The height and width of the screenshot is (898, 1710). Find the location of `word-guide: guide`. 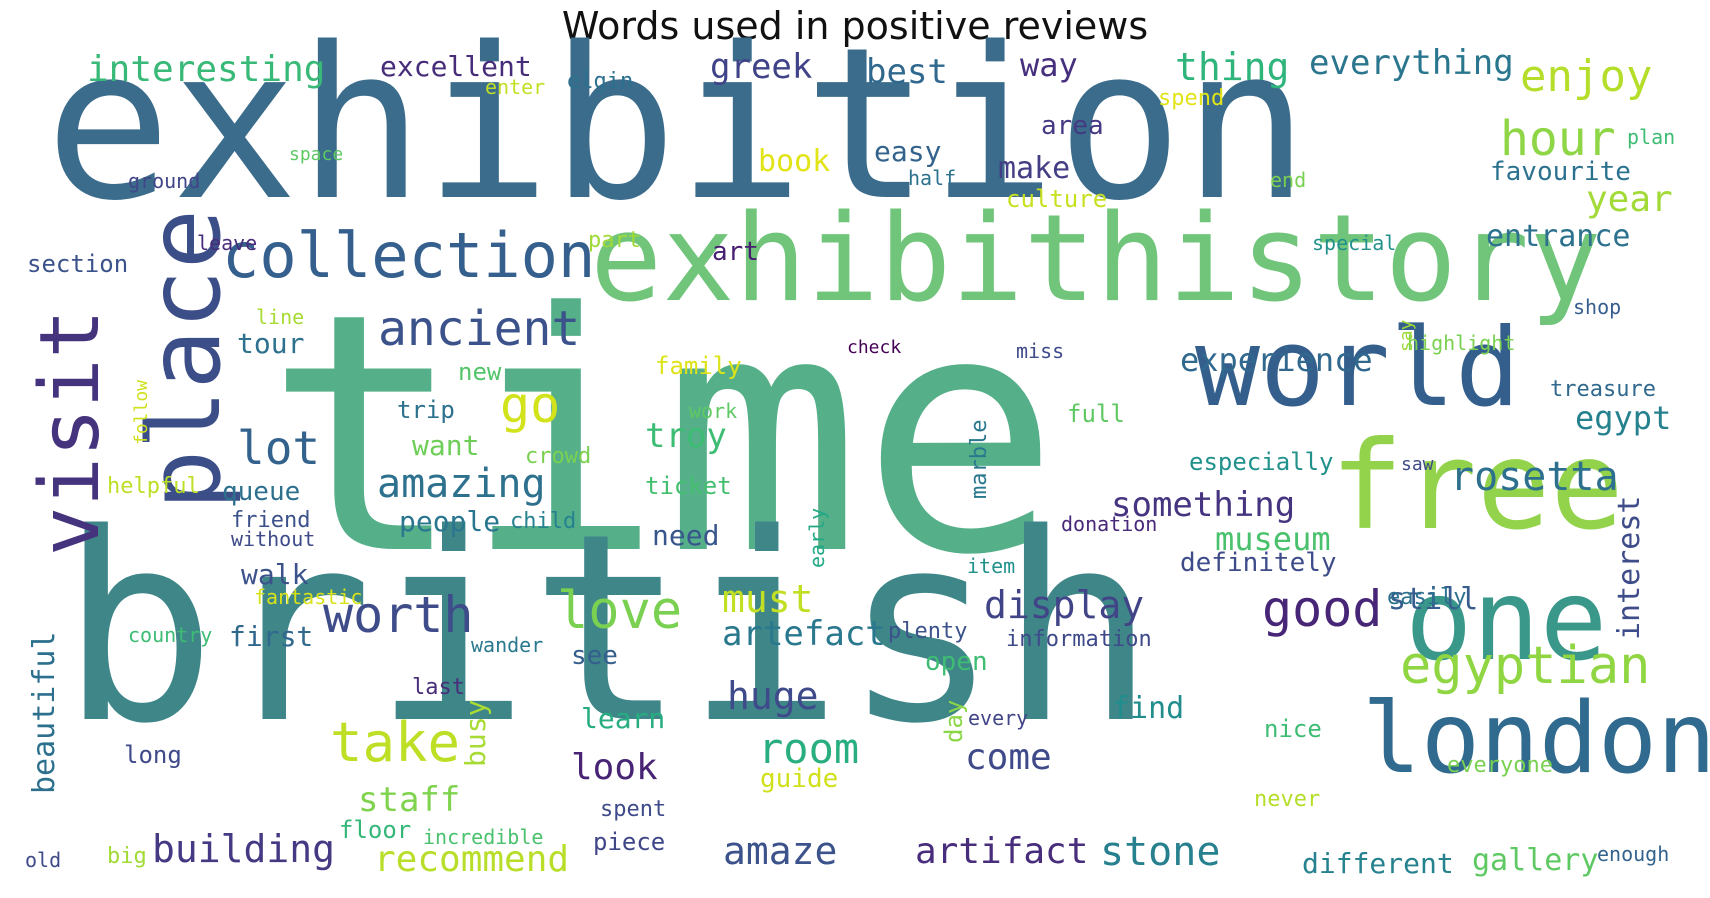

word-guide: guide is located at coordinates (799, 779).